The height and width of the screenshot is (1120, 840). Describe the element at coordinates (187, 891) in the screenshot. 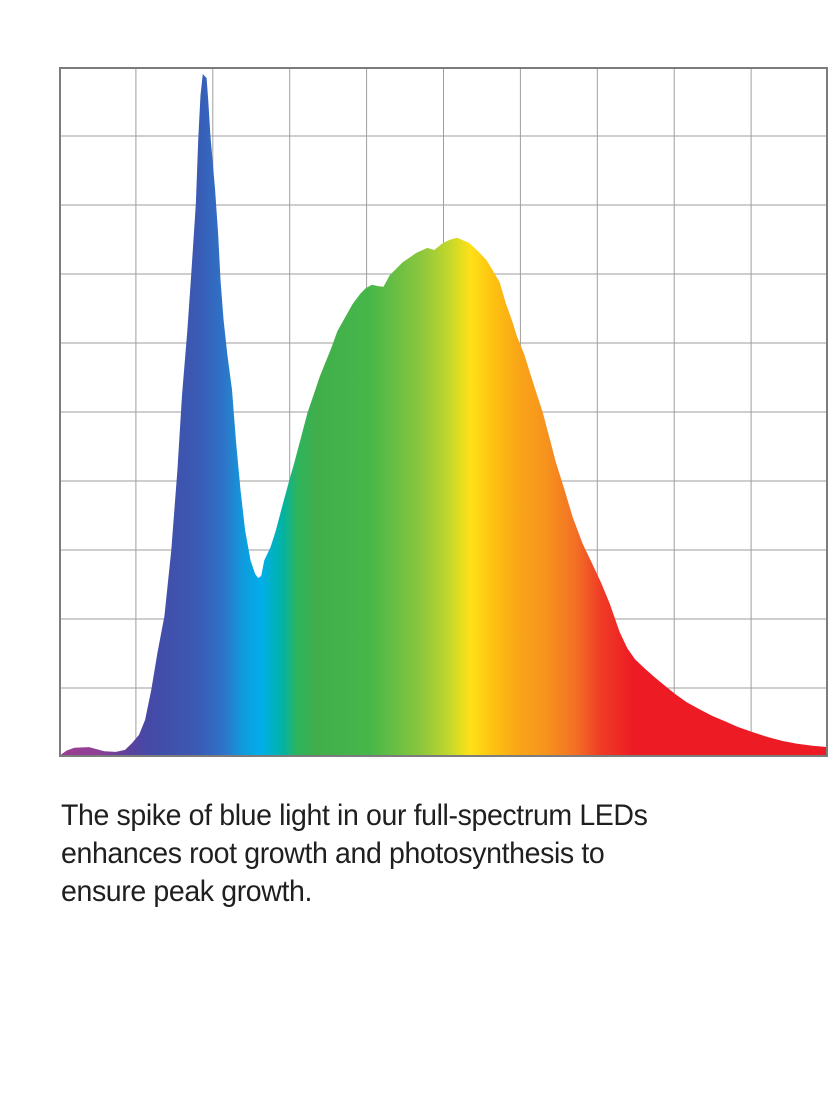

I see `caption-line: ensure peak growth.` at that location.